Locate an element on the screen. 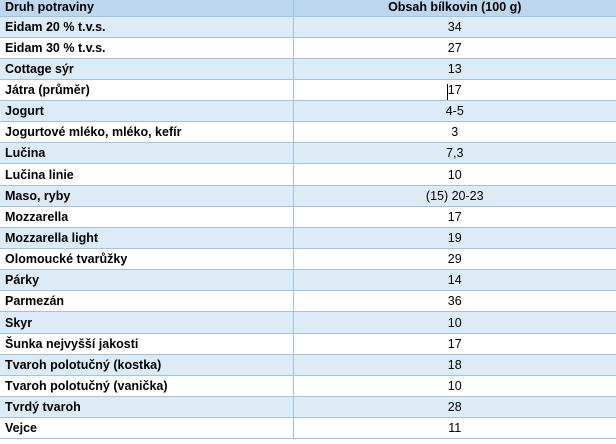 The image size is (616, 444). food-name-cell: Olomoucké tvarůžky is located at coordinates (147, 259).